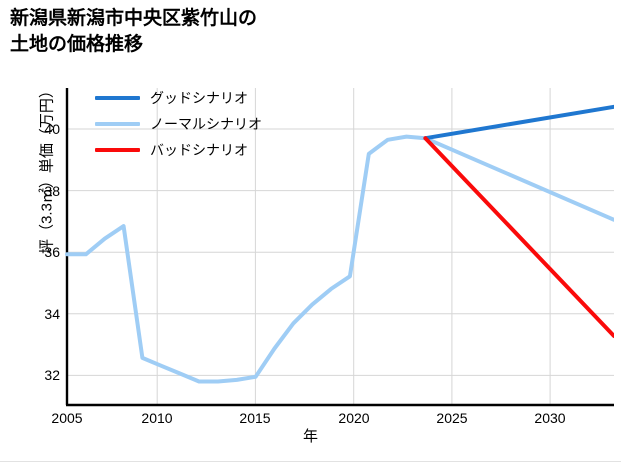 This screenshot has height=465, width=621. What do you see at coordinates (550, 418) in the screenshot?
I see `xtick-label-2030: 2030` at bounding box center [550, 418].